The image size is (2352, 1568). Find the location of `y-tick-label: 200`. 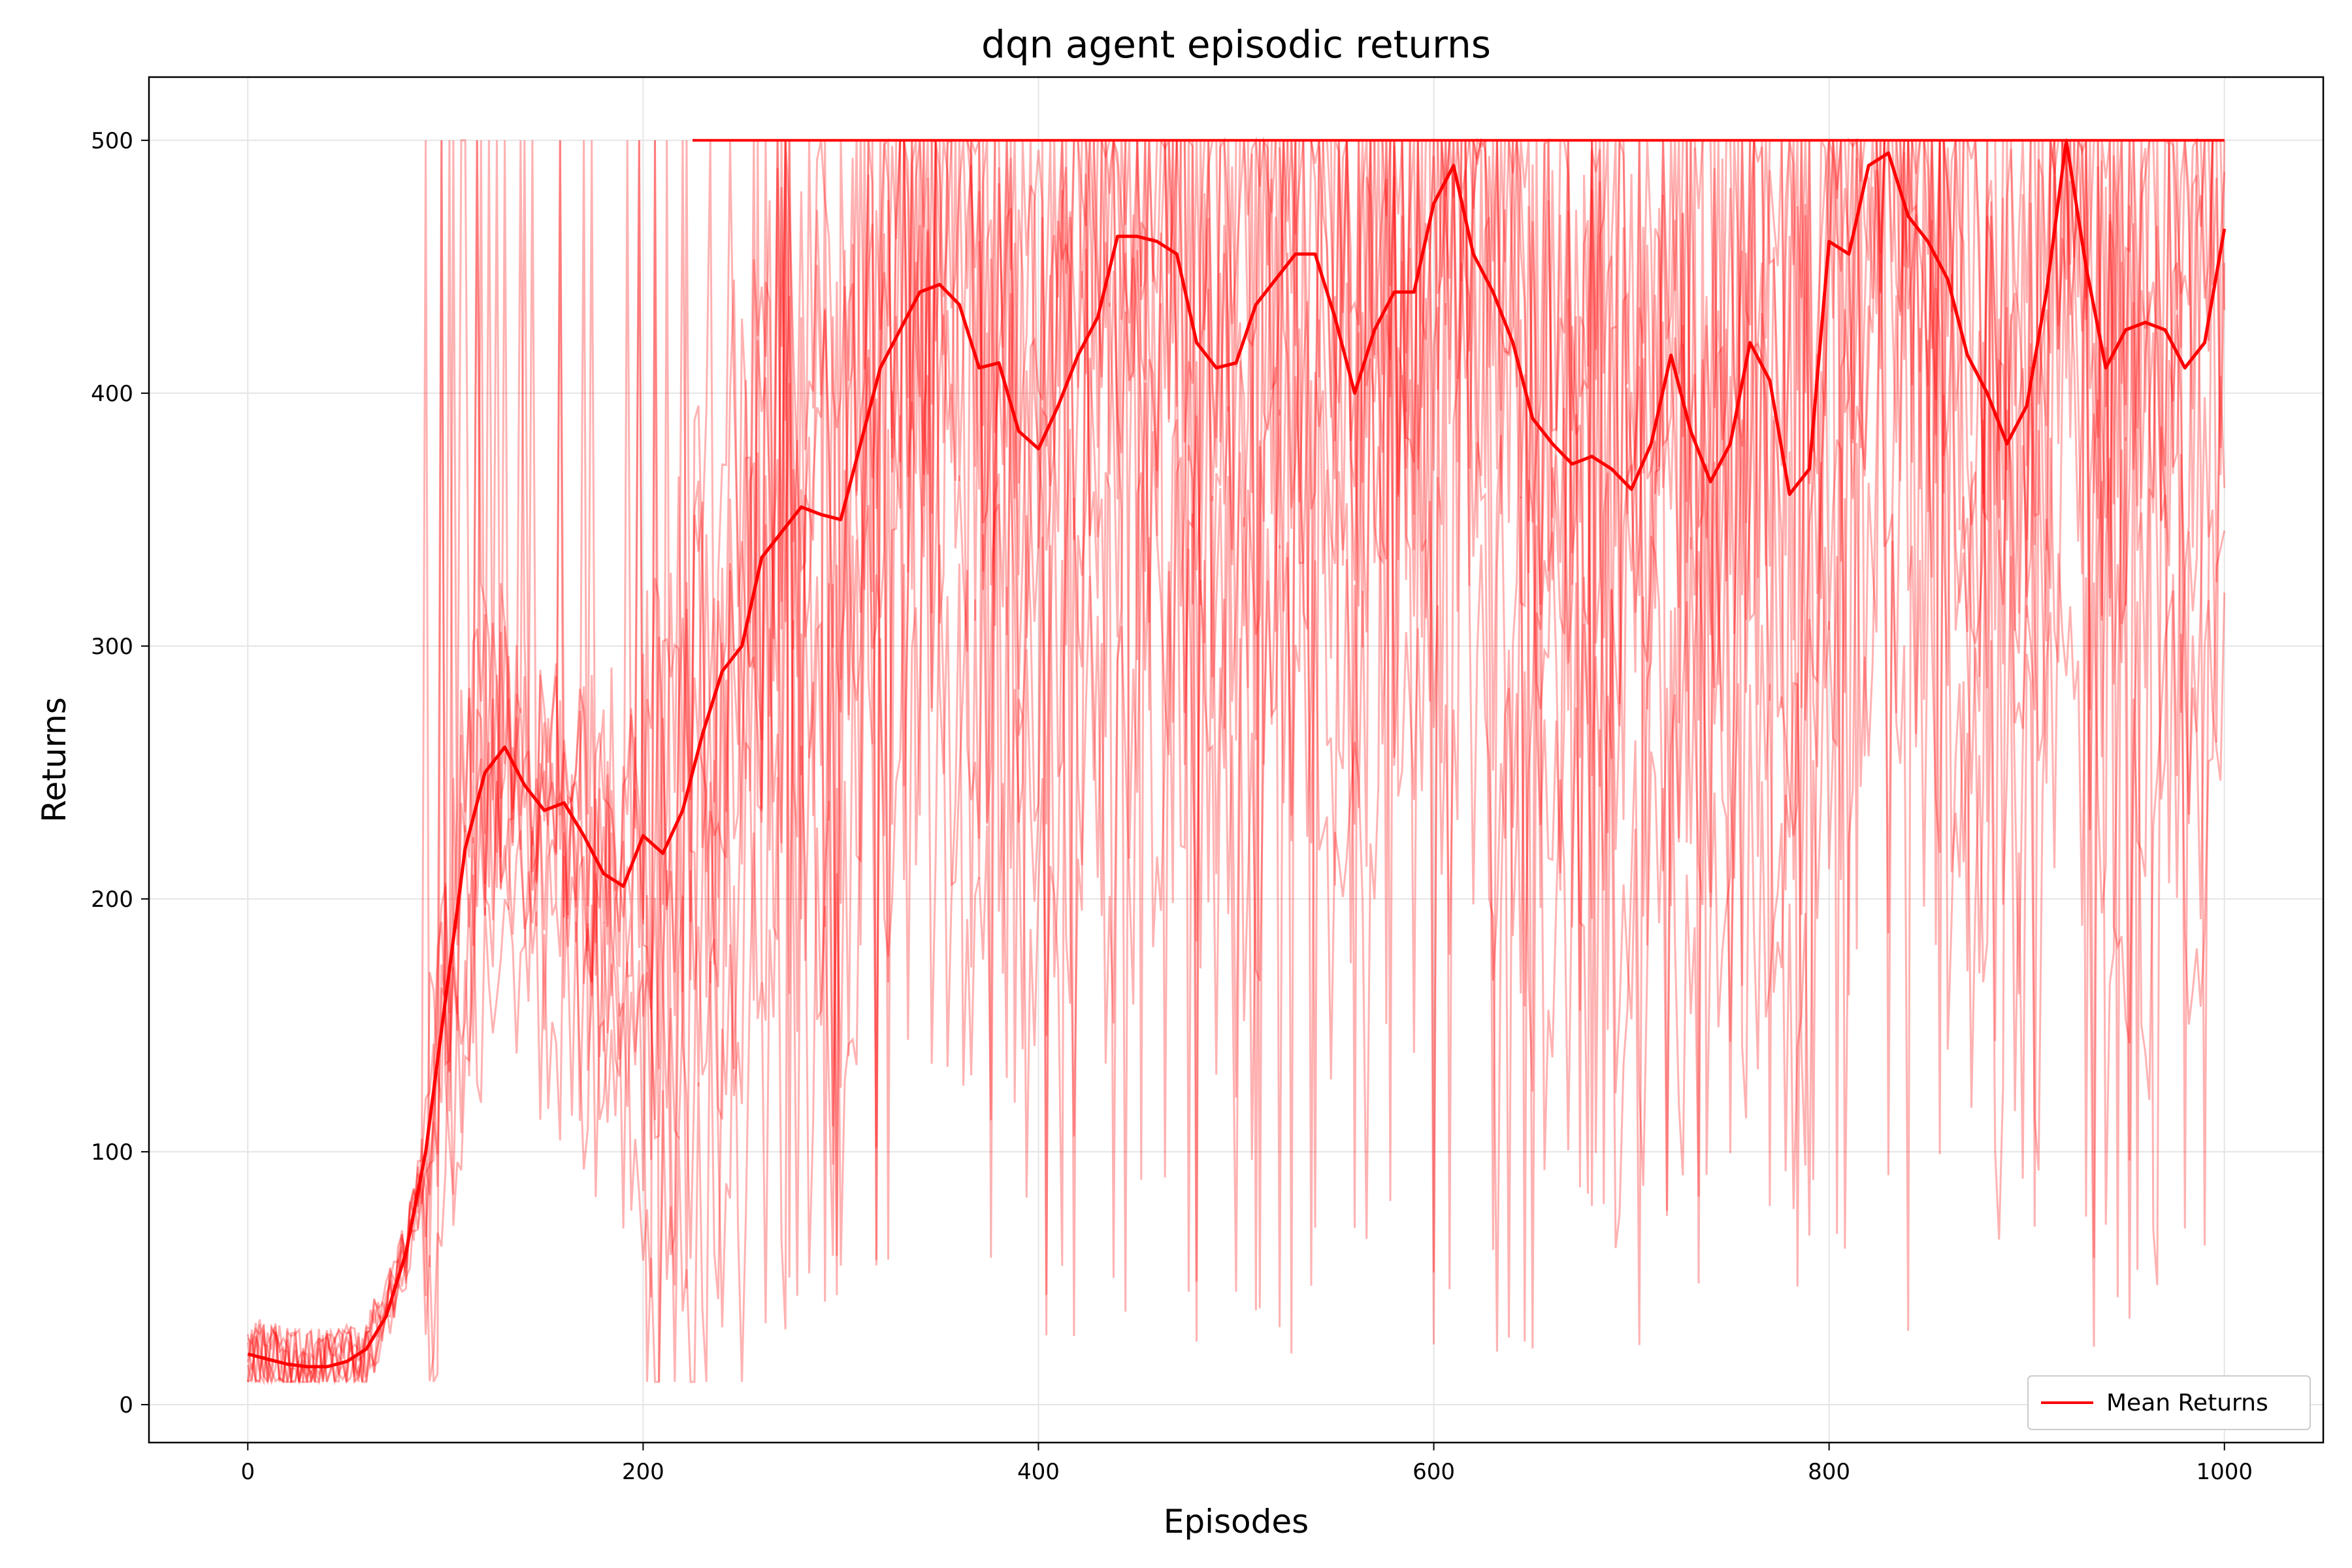

y-tick-label: 200 is located at coordinates (112, 900).